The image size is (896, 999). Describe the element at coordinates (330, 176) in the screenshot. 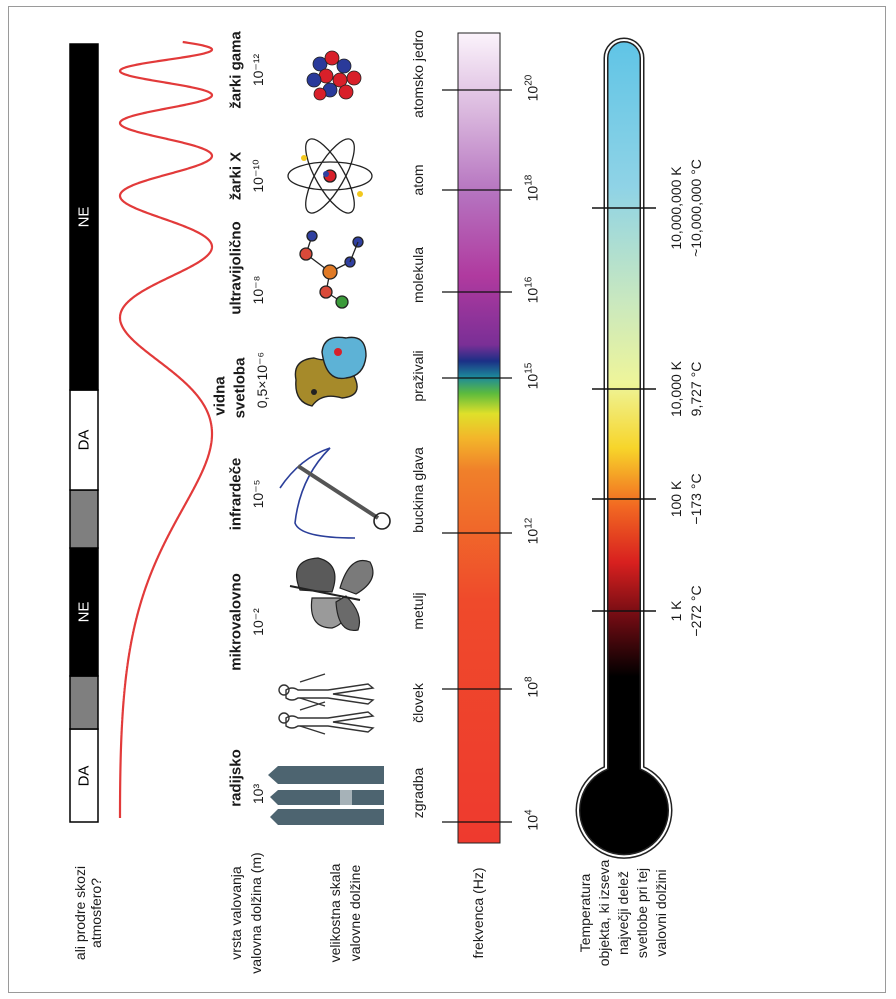

I see `atom-icon` at that location.